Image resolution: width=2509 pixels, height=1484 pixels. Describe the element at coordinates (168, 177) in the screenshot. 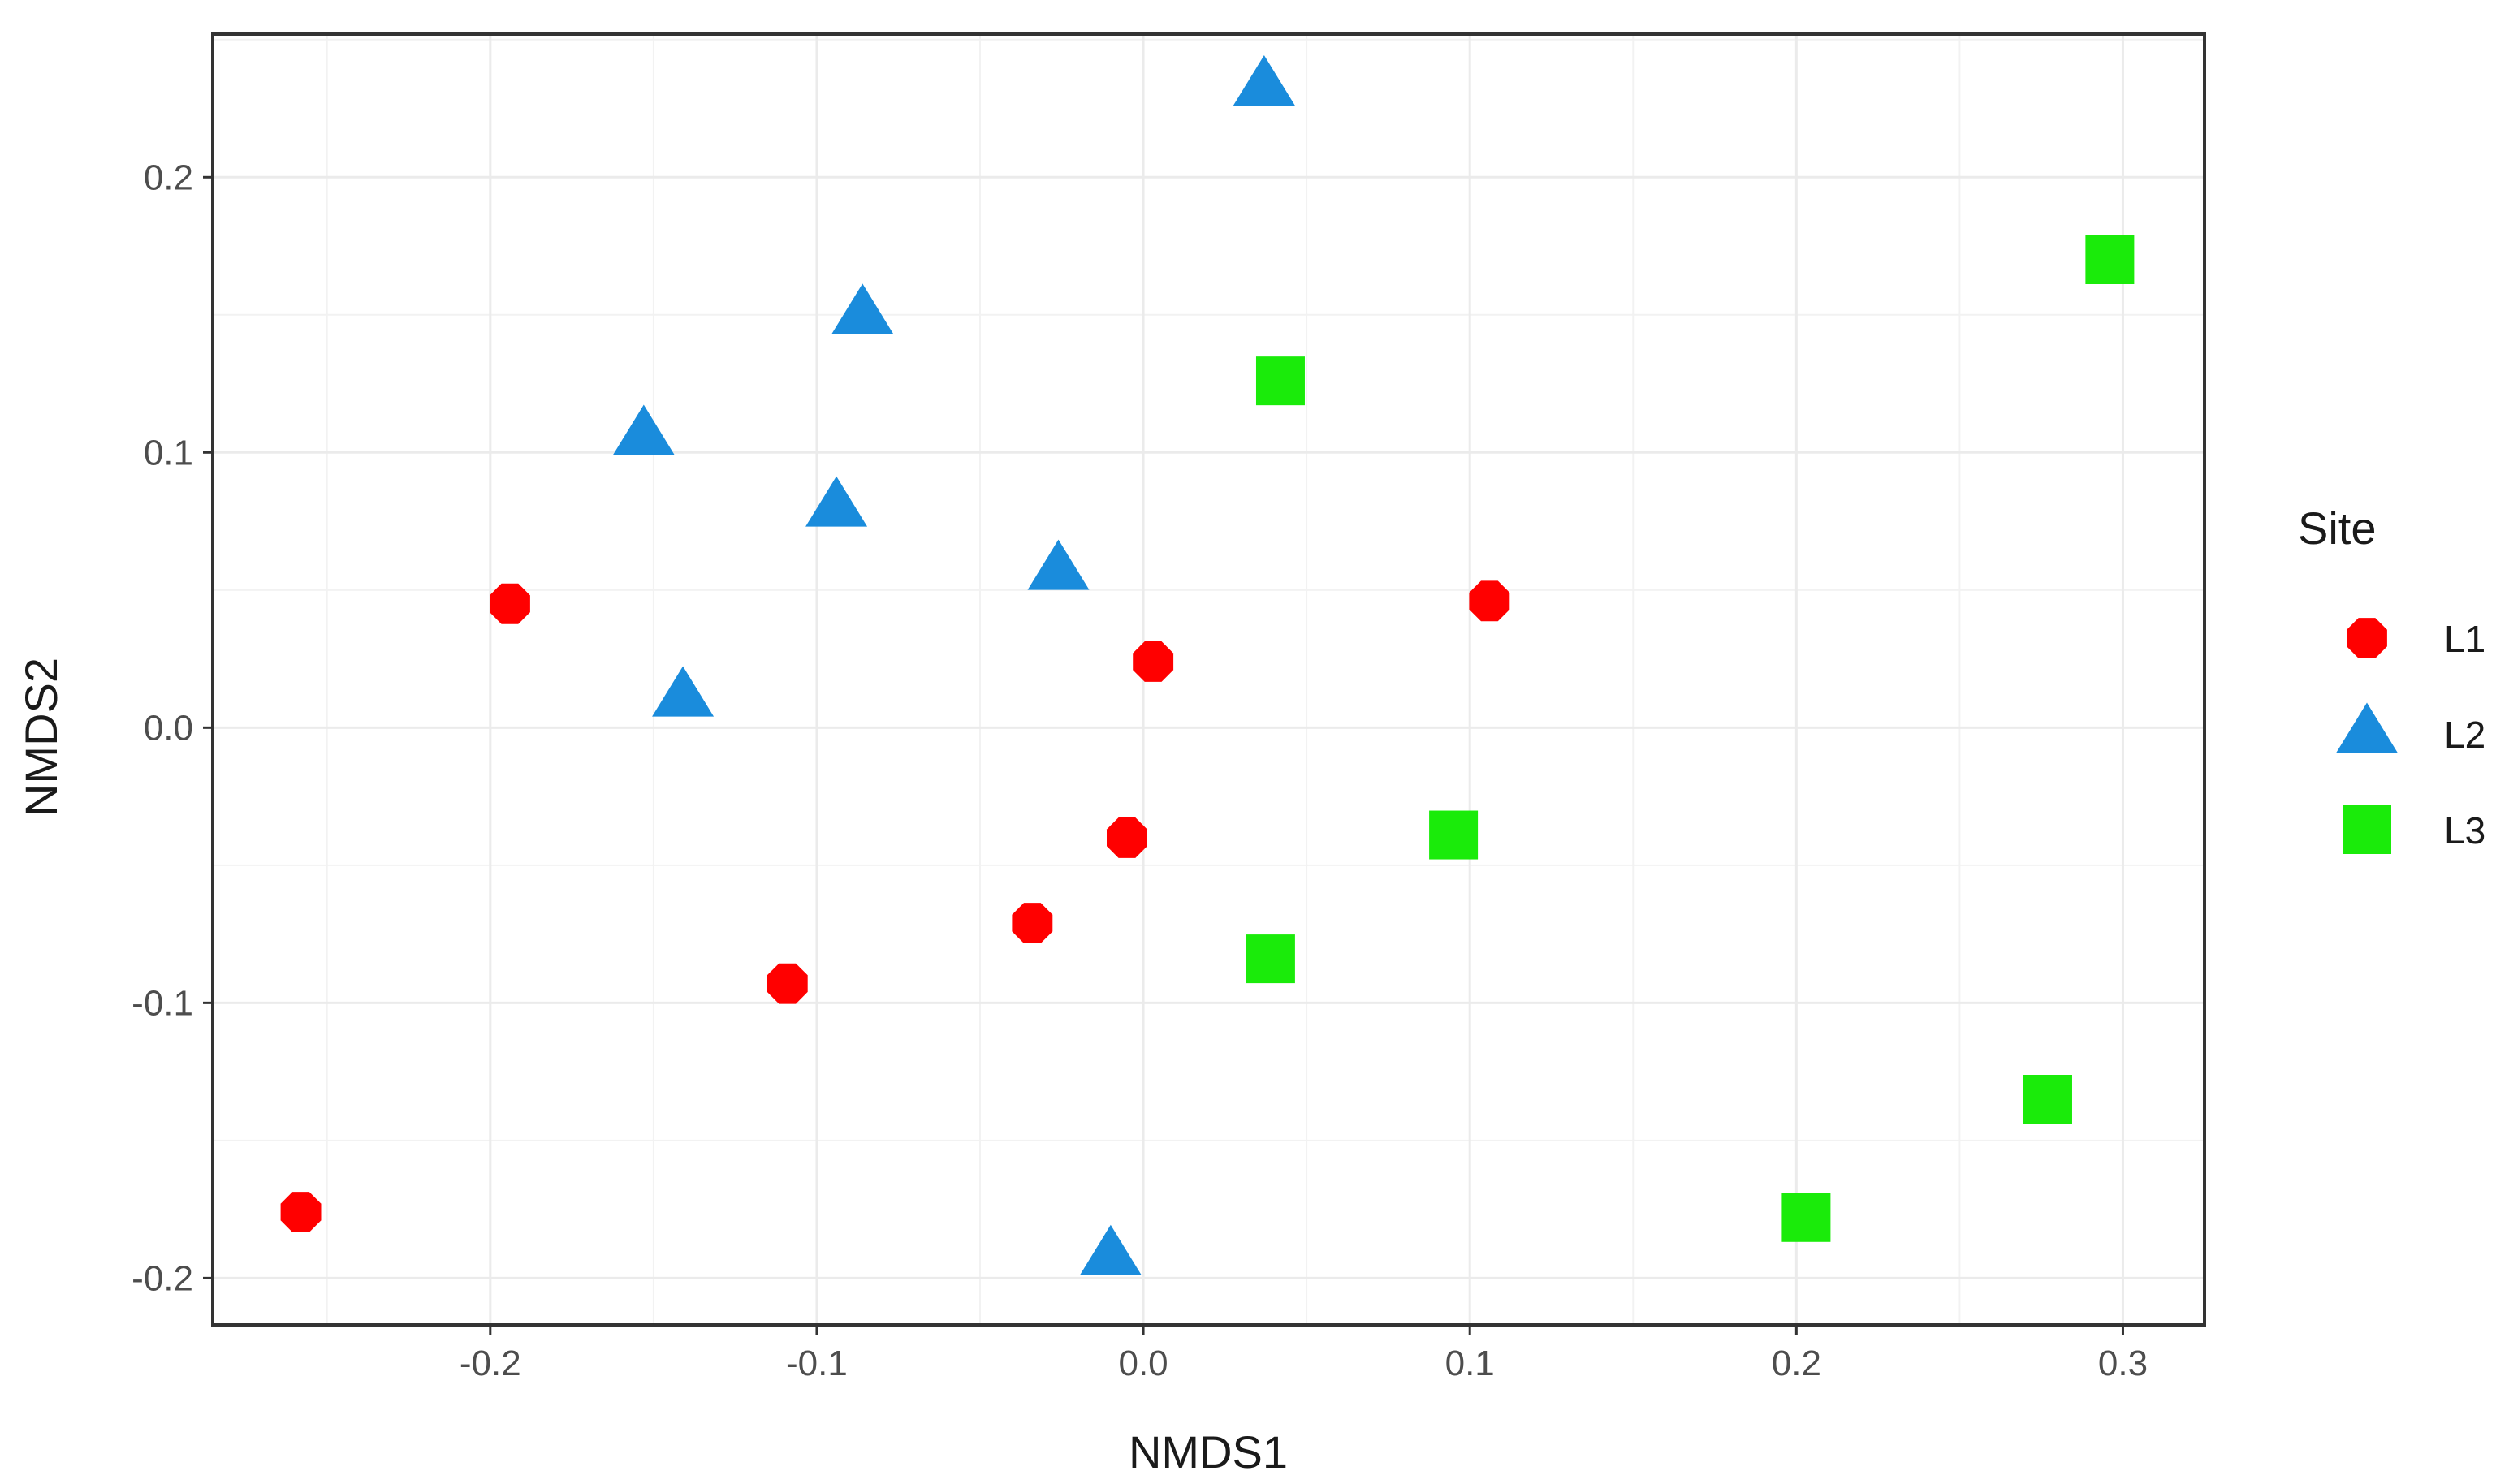

I see `y-tick-label: 0.2` at that location.